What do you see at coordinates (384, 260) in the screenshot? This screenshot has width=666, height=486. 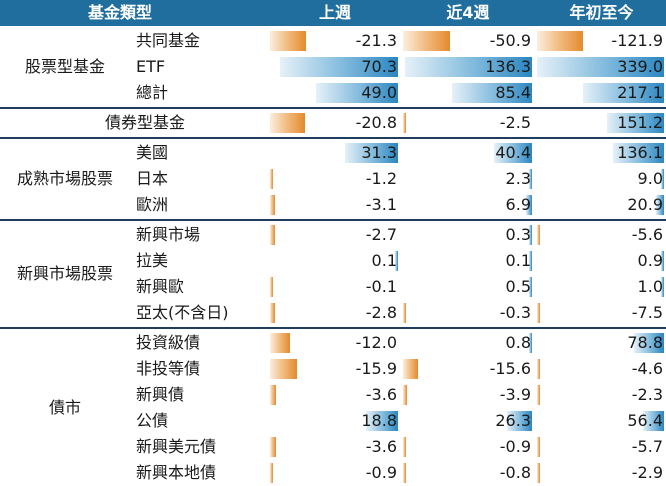 I see `value-cell: 0.1` at bounding box center [384, 260].